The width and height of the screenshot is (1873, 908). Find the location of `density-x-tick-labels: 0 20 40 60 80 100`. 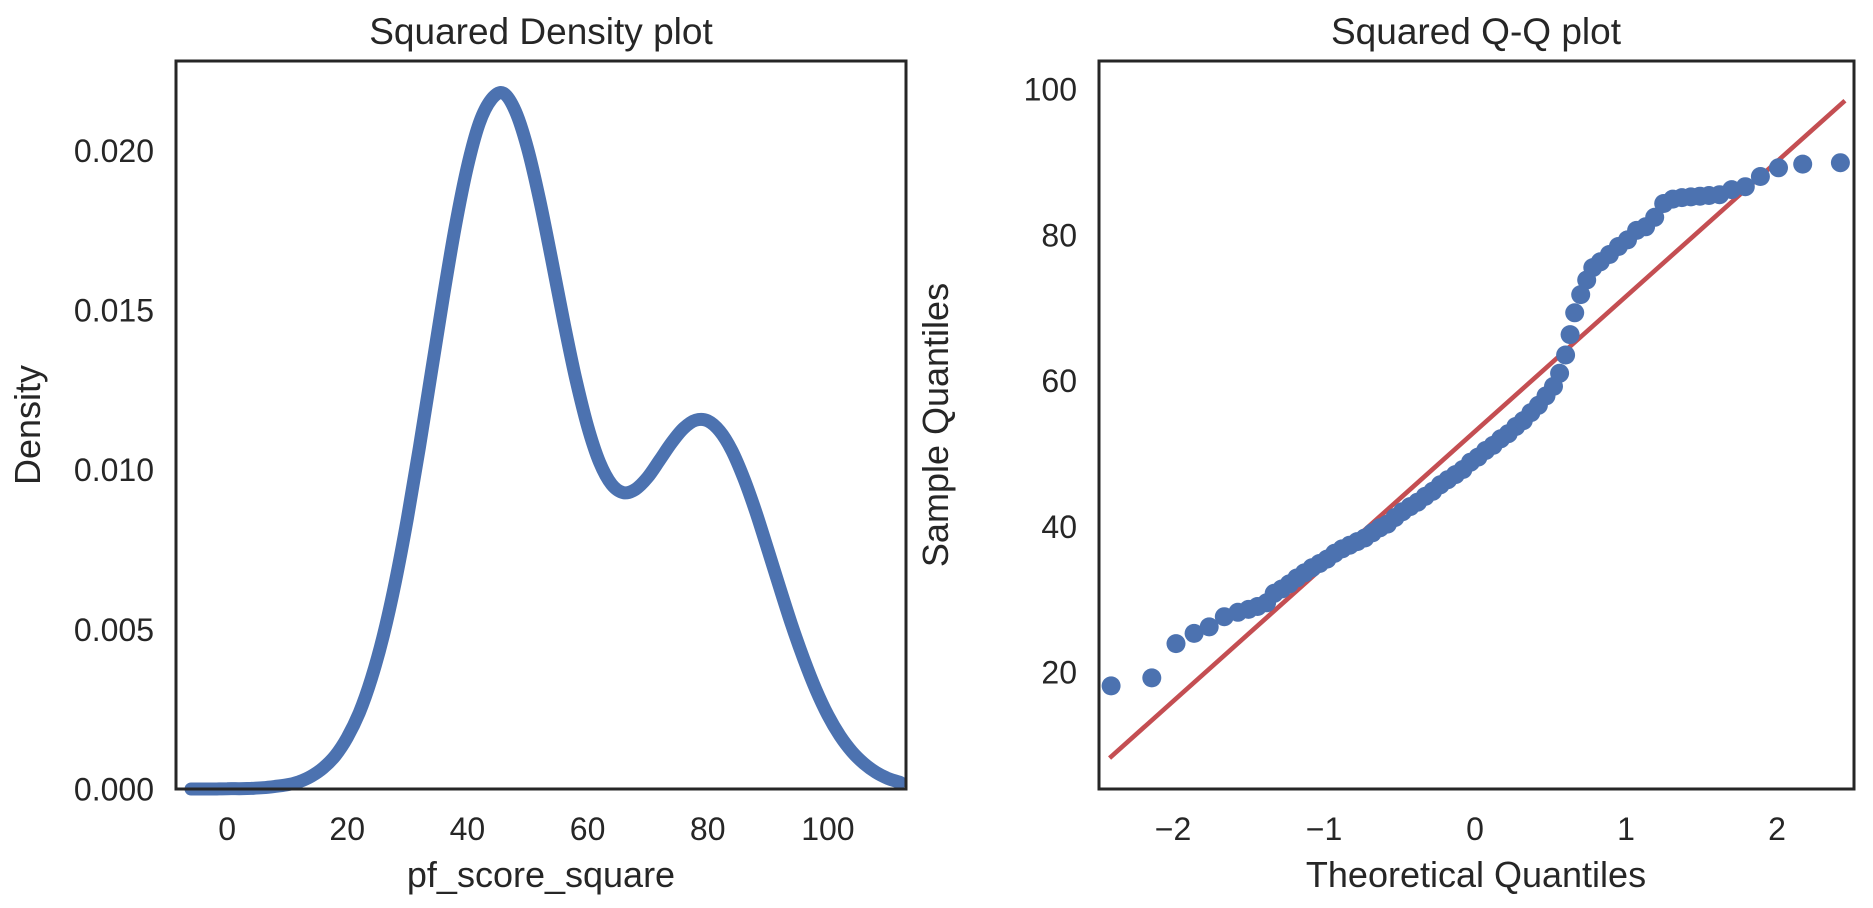

density-x-tick-labels: 0 20 40 60 80 100 is located at coordinates (536, 829).